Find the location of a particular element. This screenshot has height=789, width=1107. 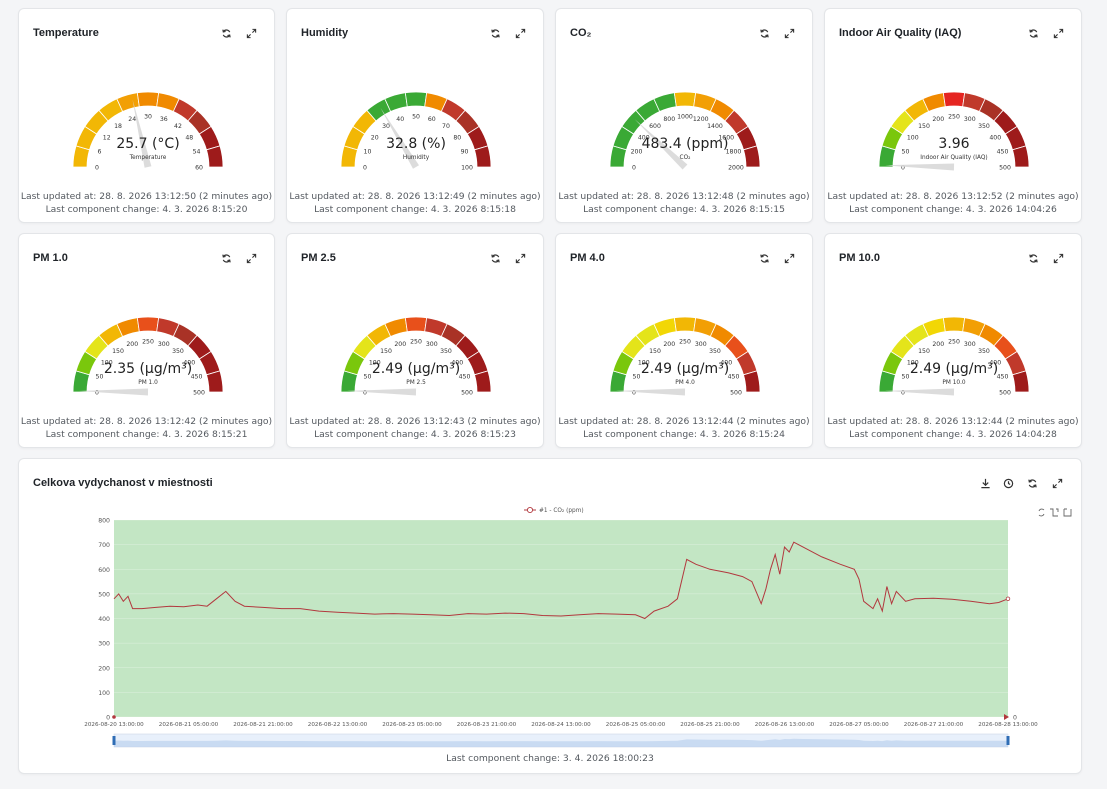

right-axis-label: 0 is located at coordinates (1015, 718).